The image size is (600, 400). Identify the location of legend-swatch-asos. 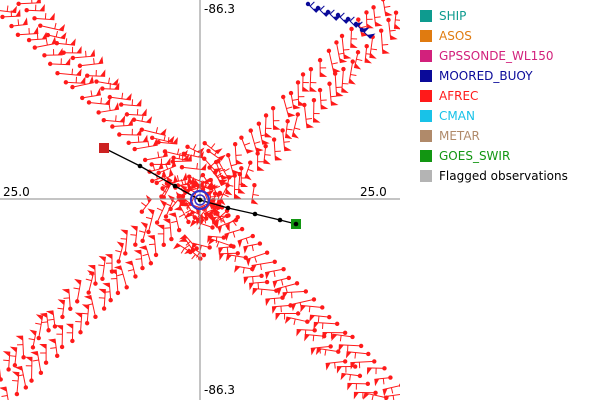
(426, 36).